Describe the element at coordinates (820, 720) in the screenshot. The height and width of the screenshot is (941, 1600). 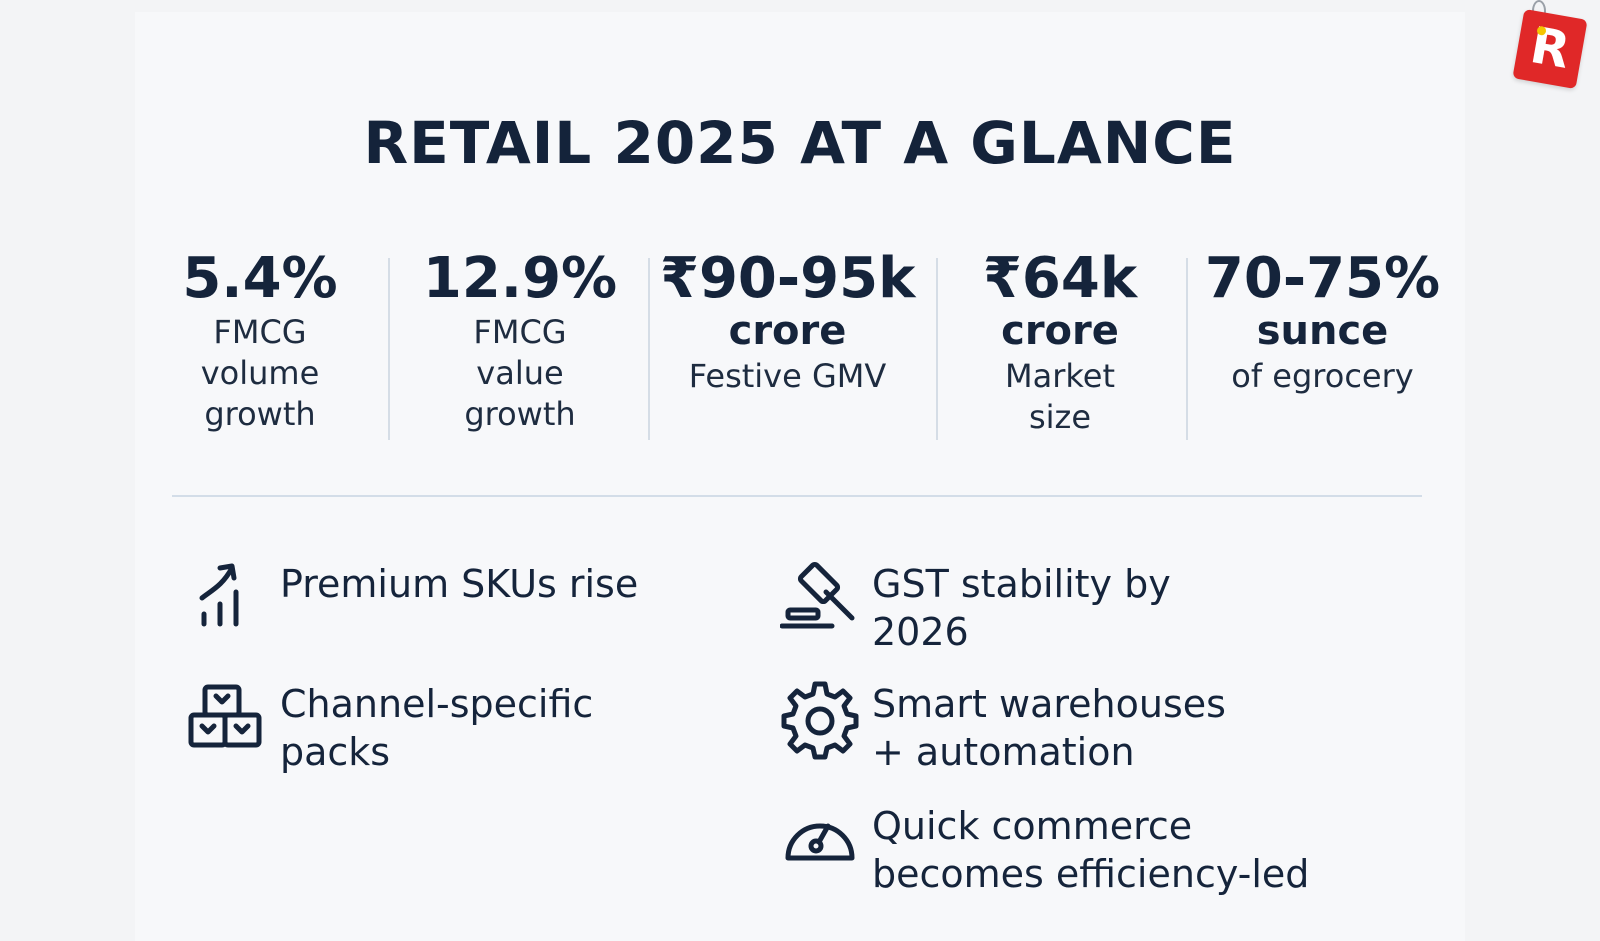
I see `gear-icon` at that location.